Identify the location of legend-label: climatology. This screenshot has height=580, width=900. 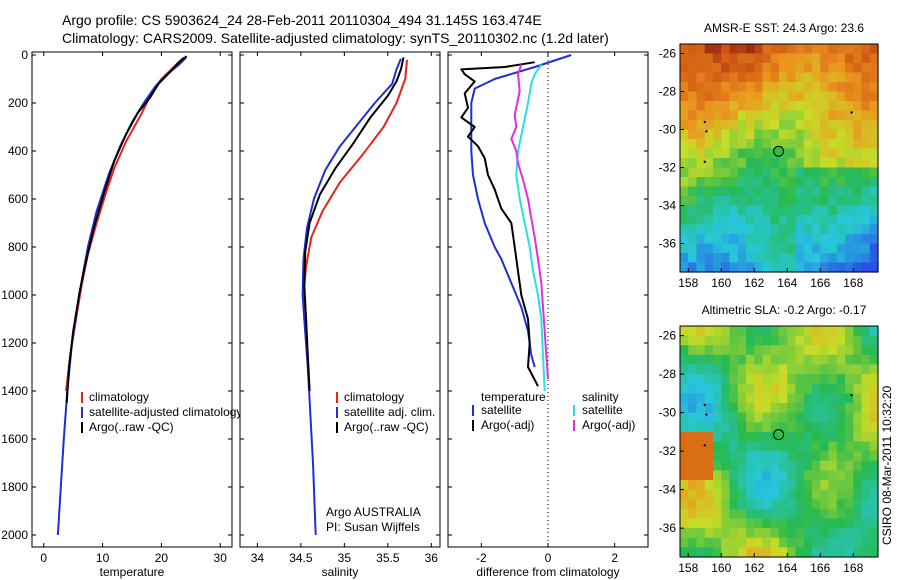
(119, 397).